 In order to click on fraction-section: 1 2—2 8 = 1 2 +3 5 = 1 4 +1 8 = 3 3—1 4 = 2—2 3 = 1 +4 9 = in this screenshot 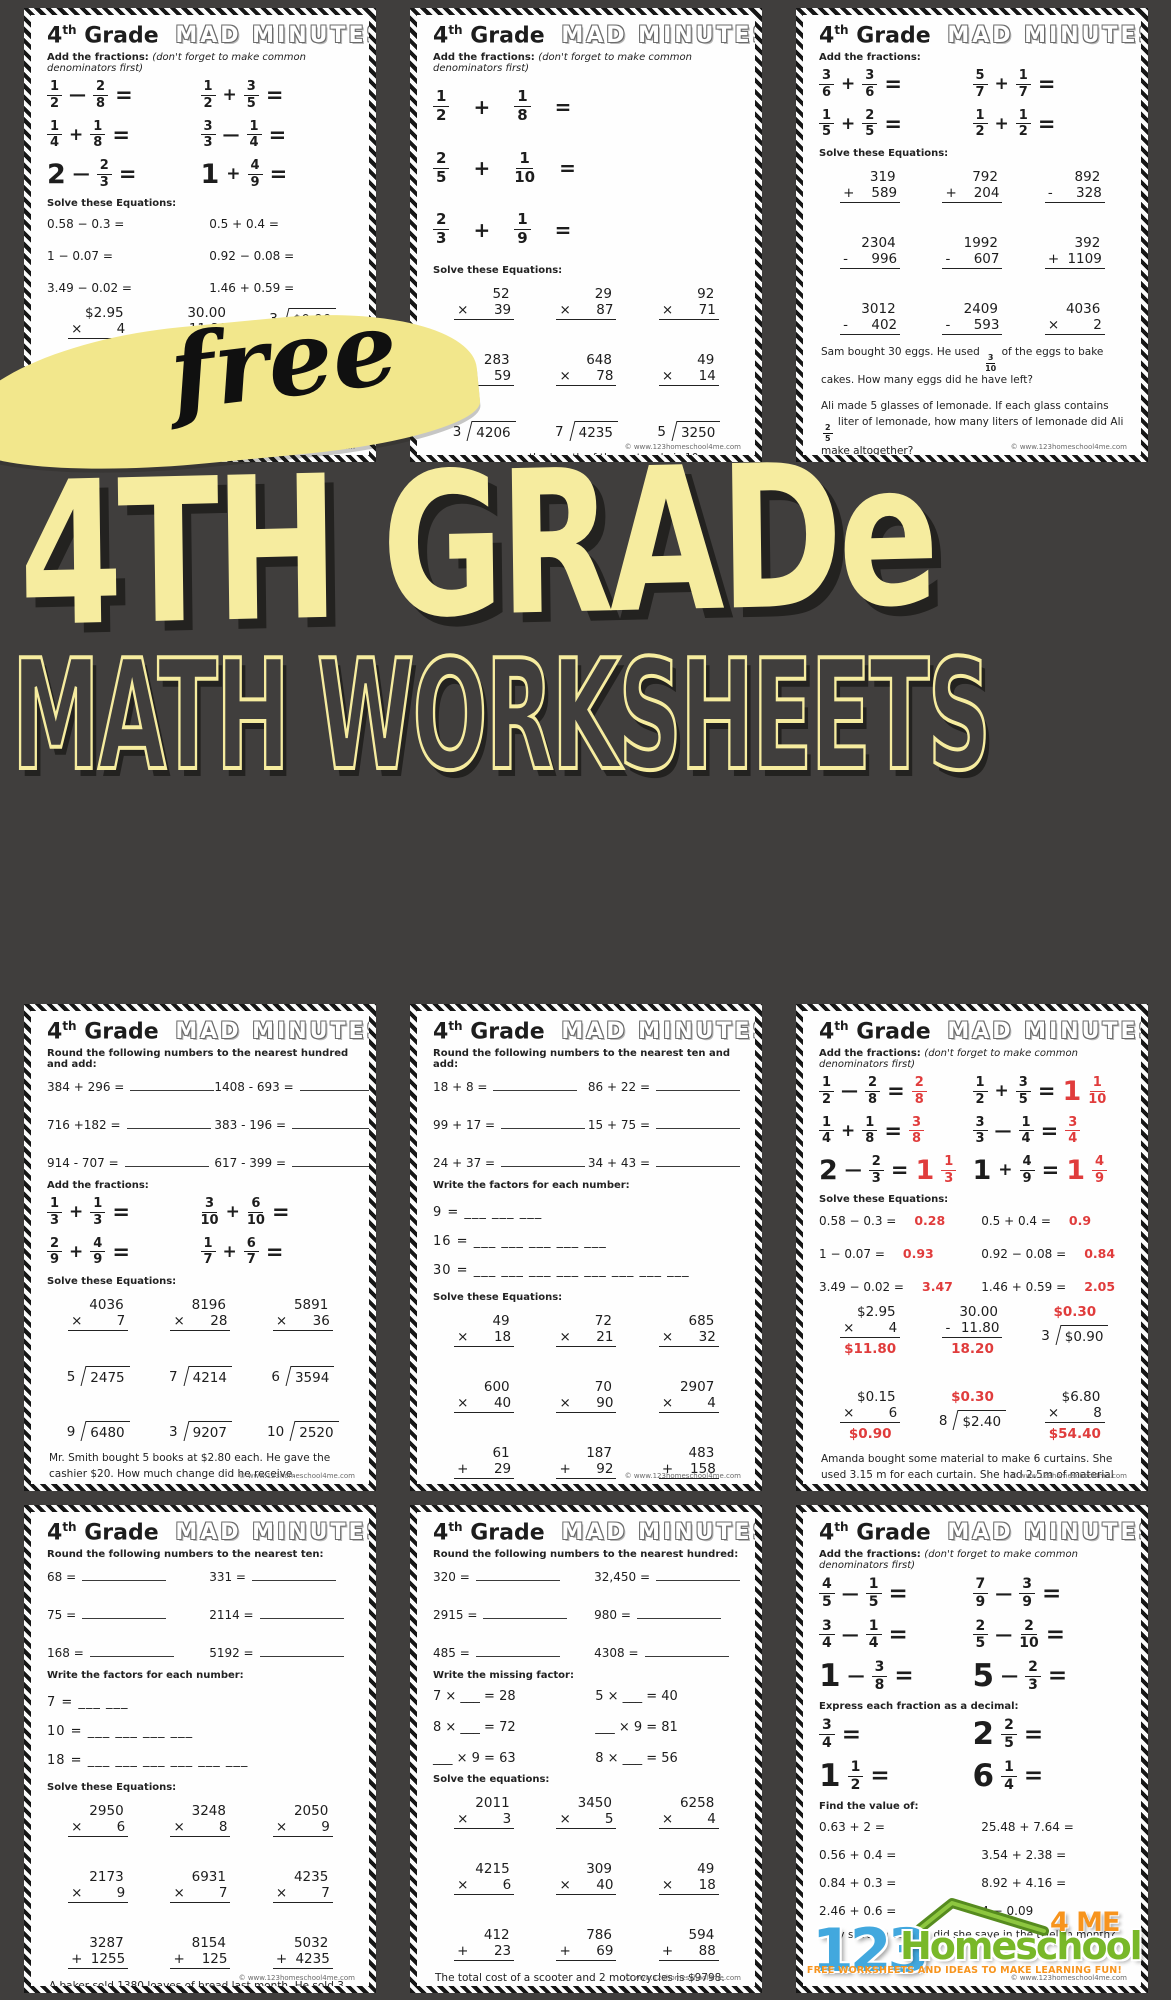, I will do `click(200, 134)`.